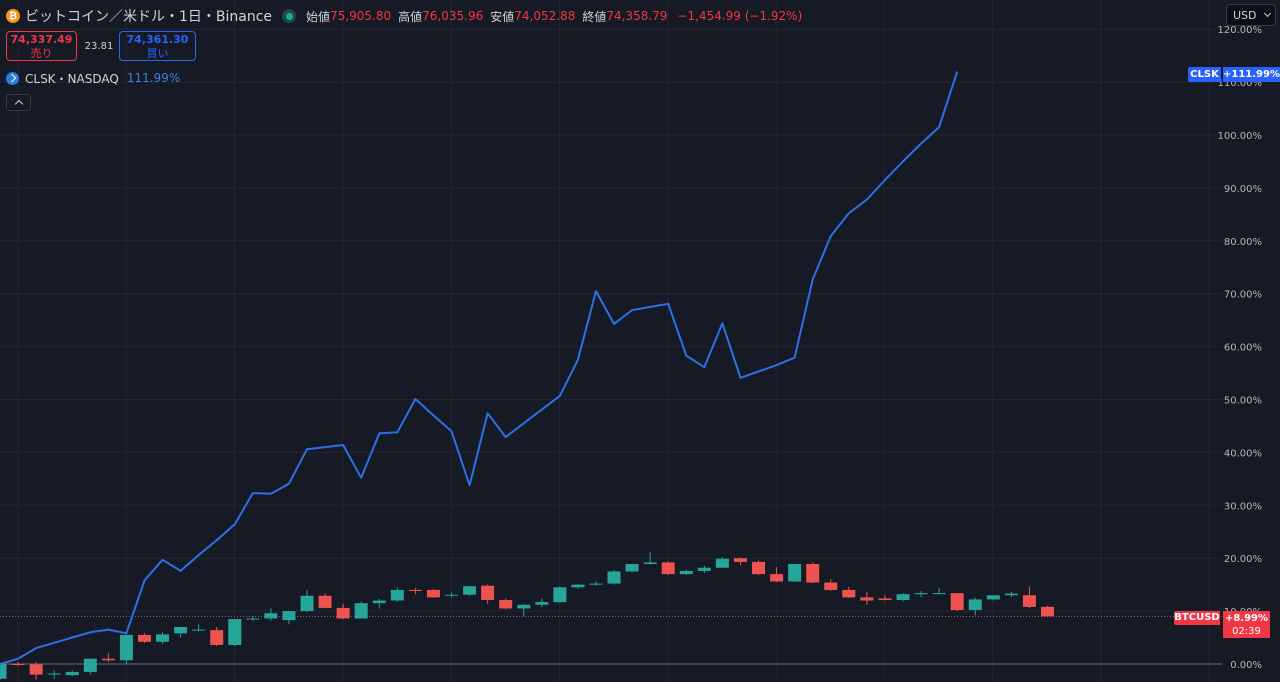 This screenshot has width=1280, height=682. What do you see at coordinates (545, 16) in the screenshot?
I see `low-value: 74,052.88` at bounding box center [545, 16].